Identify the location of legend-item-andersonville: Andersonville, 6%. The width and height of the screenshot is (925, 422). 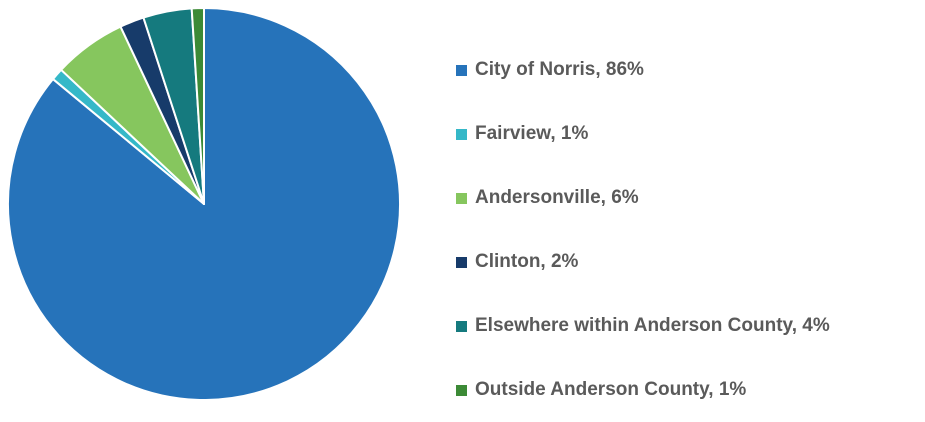
(688, 198).